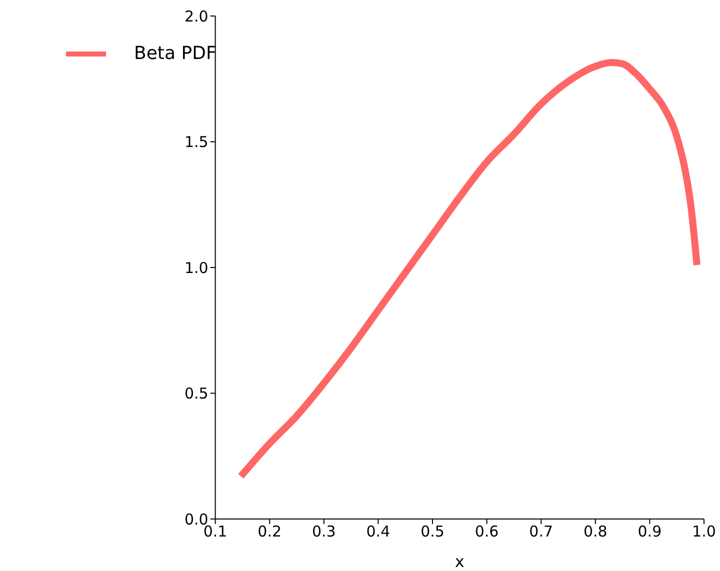  Describe the element at coordinates (595, 531) in the screenshot. I see `x-tick-label: 0.8` at that location.